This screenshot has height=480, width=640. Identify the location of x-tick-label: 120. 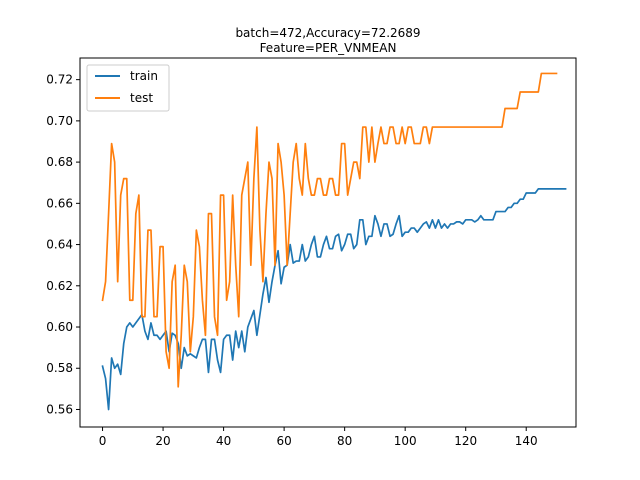
(465, 441).